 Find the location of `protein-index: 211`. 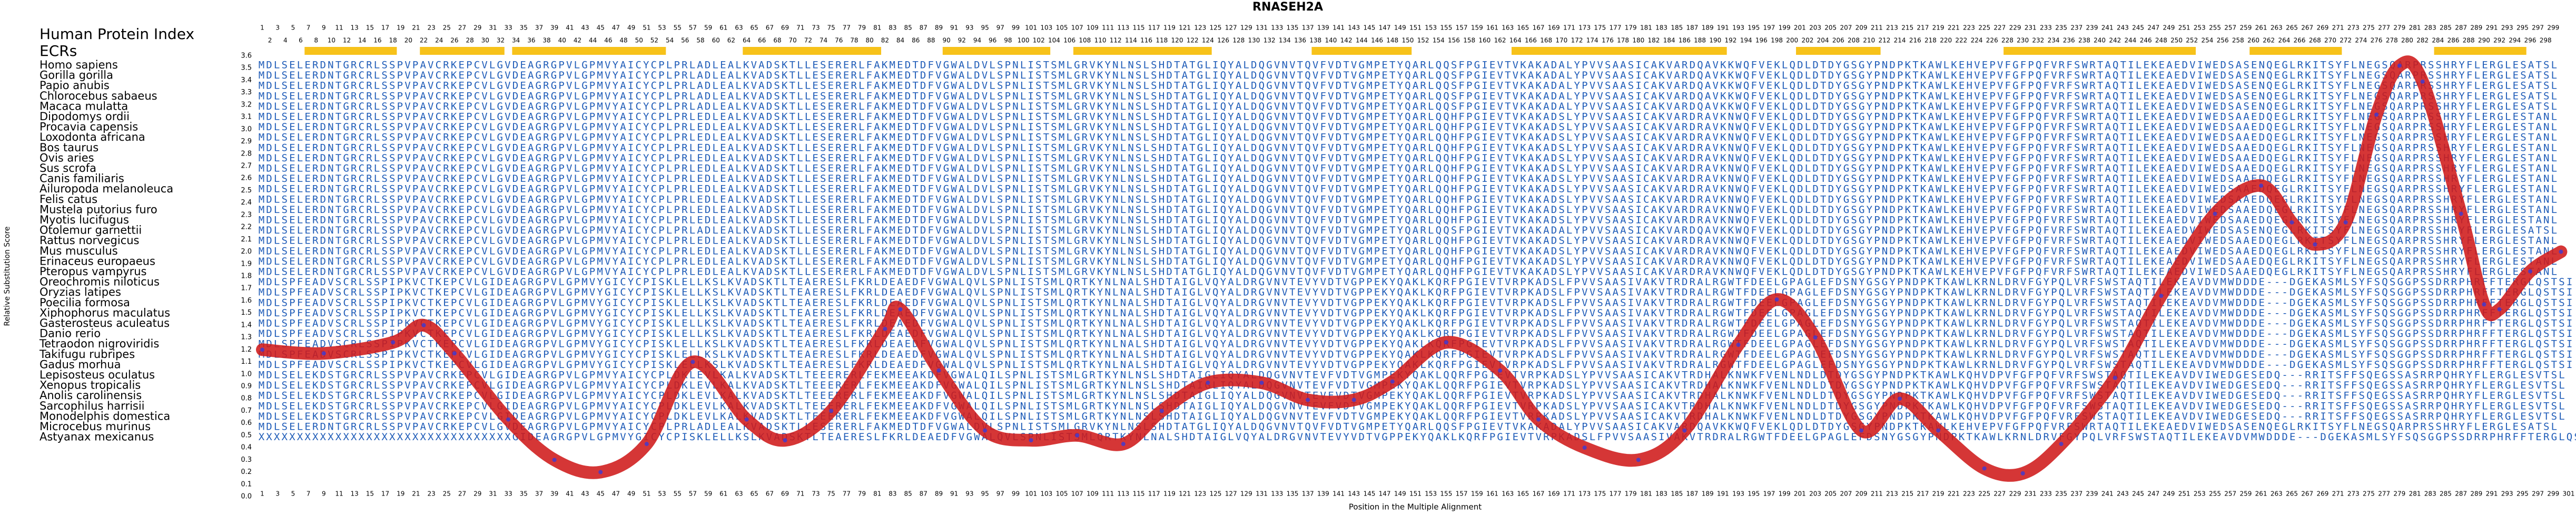

protein-index: 211 is located at coordinates (1877, 28).